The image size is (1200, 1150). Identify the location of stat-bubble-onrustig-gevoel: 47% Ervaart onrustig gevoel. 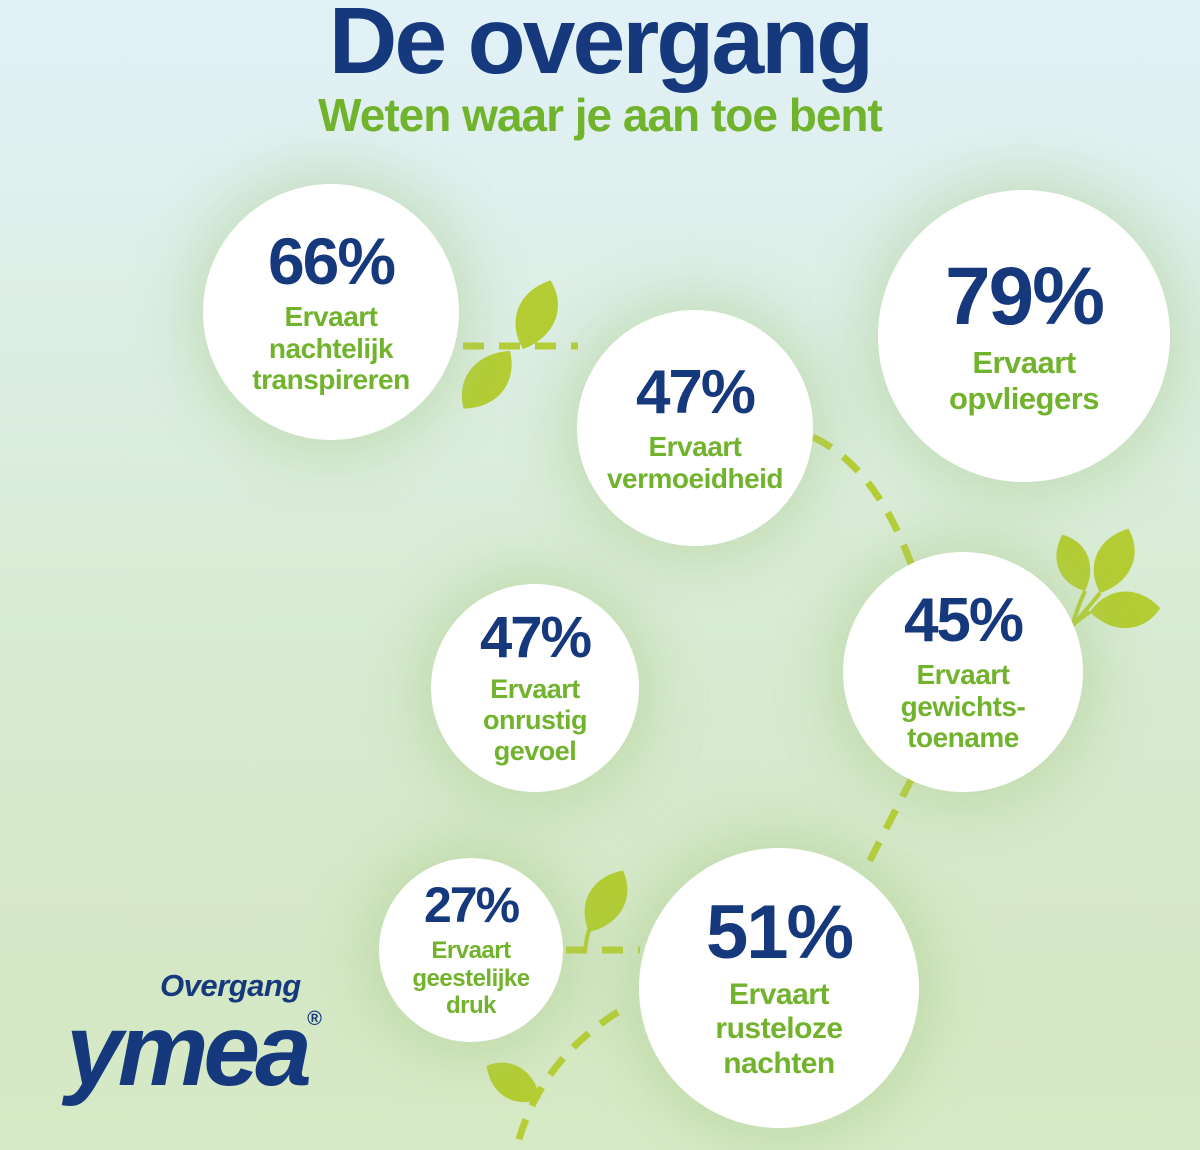
(535, 688).